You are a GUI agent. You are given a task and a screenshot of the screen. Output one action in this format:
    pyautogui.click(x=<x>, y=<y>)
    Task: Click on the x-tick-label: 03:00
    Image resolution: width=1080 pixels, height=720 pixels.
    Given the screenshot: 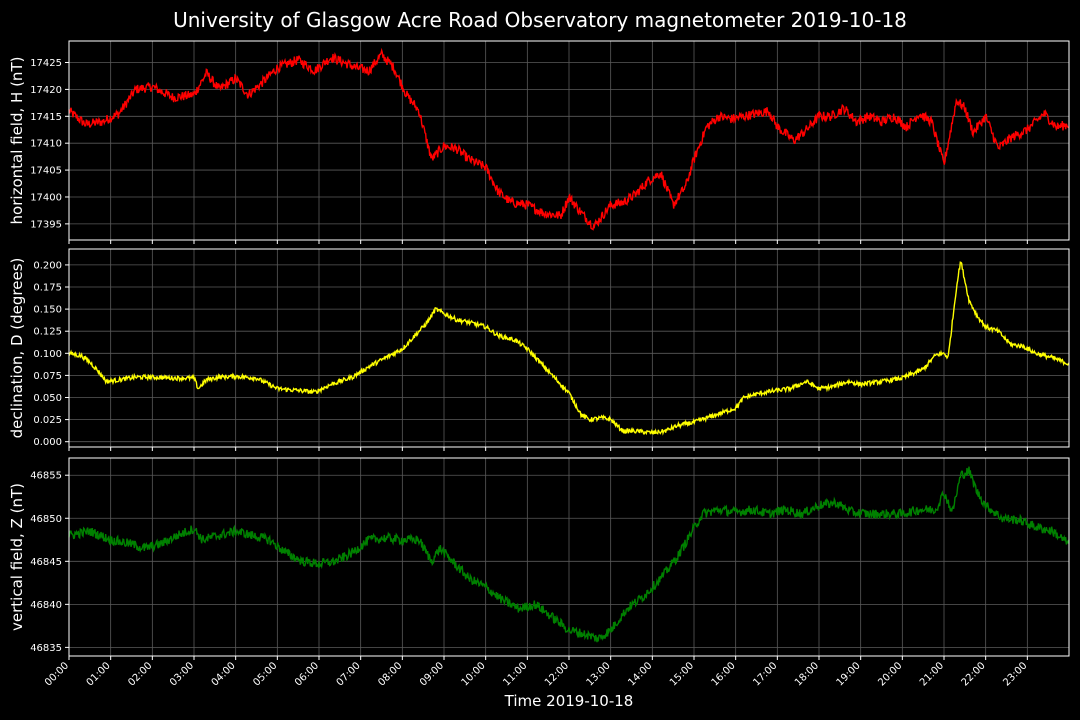 What is the action you would take?
    pyautogui.click(x=182, y=674)
    